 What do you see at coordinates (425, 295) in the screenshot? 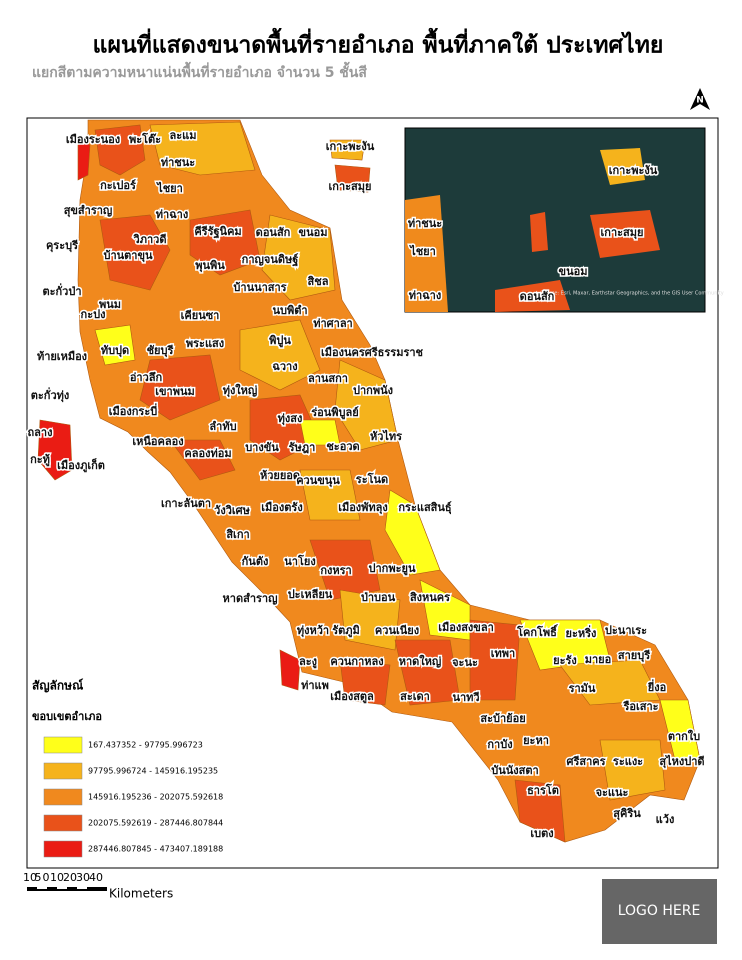
I see `inset-label: ท่าฉาง` at bounding box center [425, 295].